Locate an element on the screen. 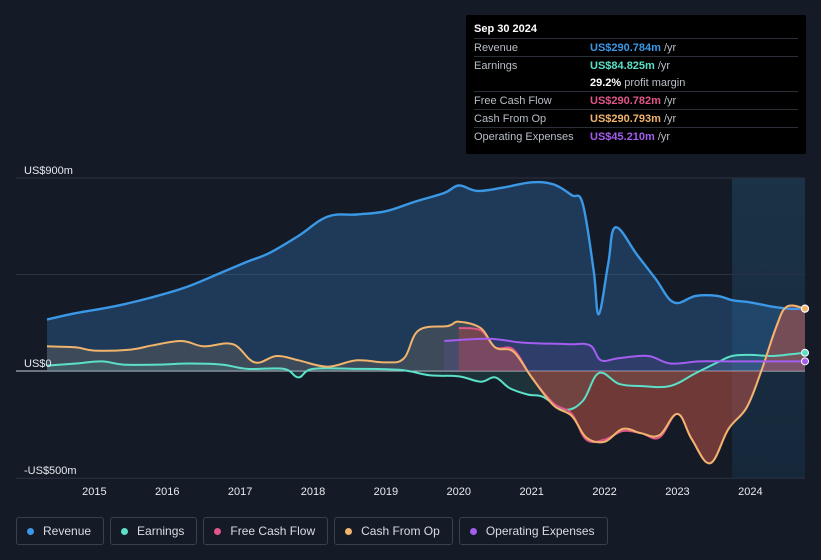 The image size is (821, 560). tooltip-row: 29.2% profit margin is located at coordinates (636, 82).